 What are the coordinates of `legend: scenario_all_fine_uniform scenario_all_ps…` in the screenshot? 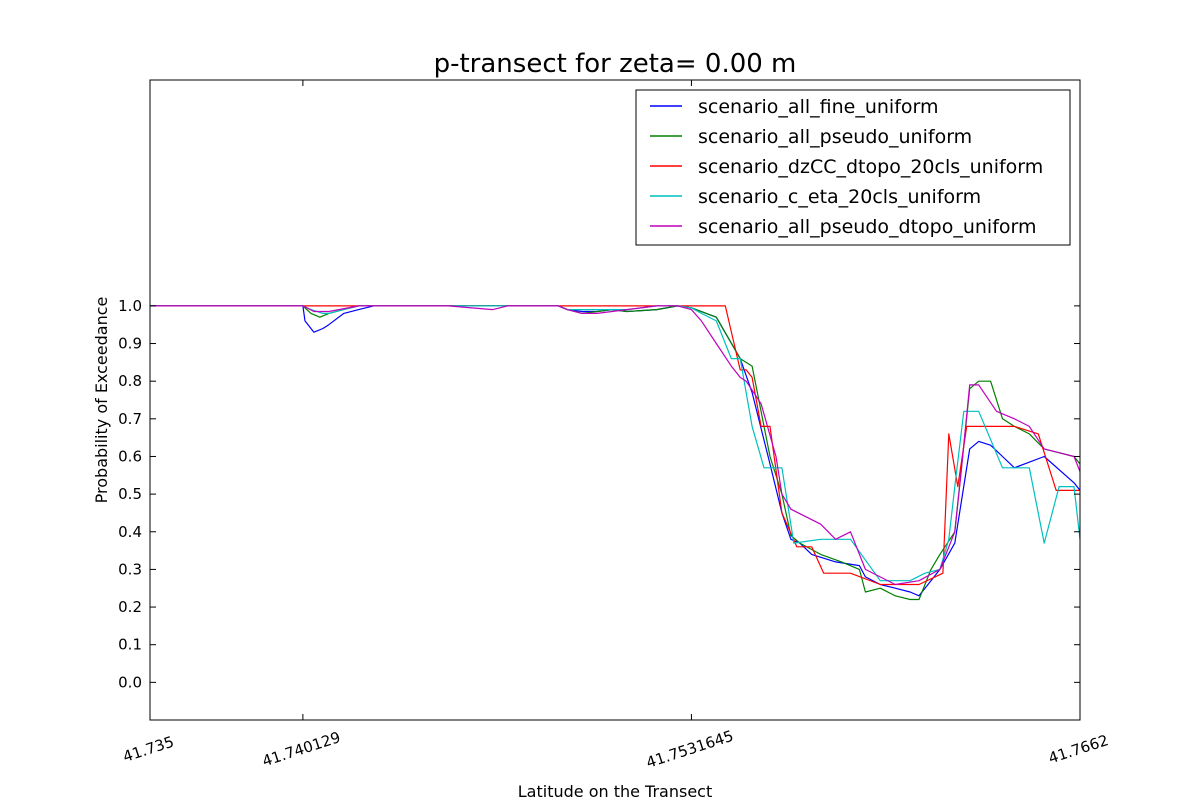 It's located at (853, 167).